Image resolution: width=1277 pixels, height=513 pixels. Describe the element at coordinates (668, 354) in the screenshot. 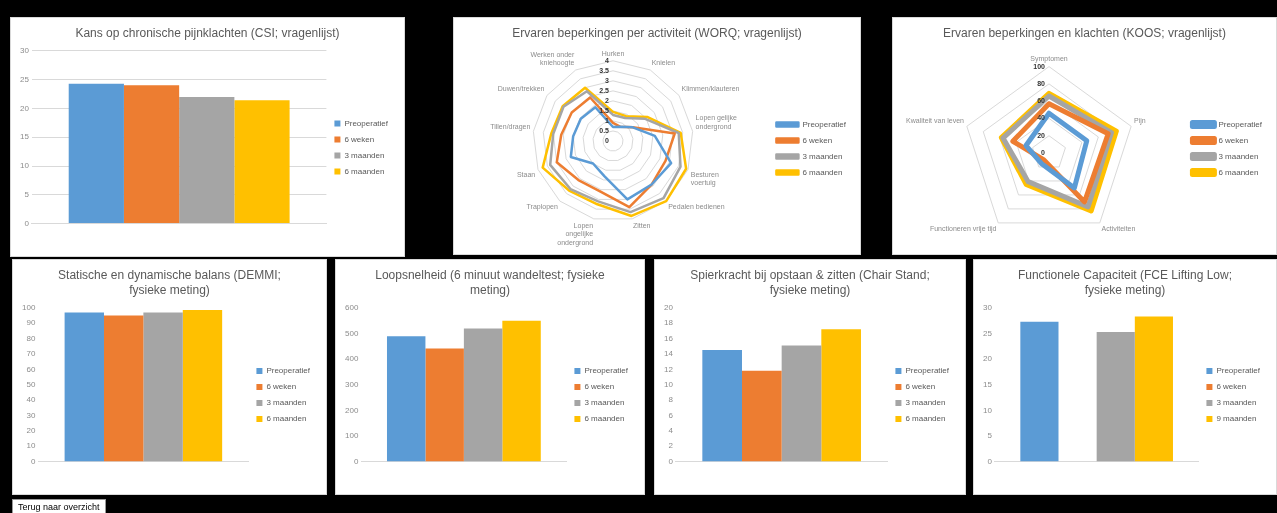

I see `y-tick-label: 14` at that location.